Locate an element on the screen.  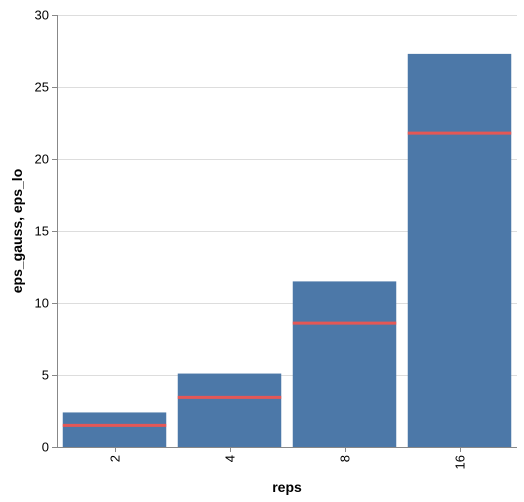
x-axis-ticks: 2 4 8 16 is located at coordinates (288, 458).